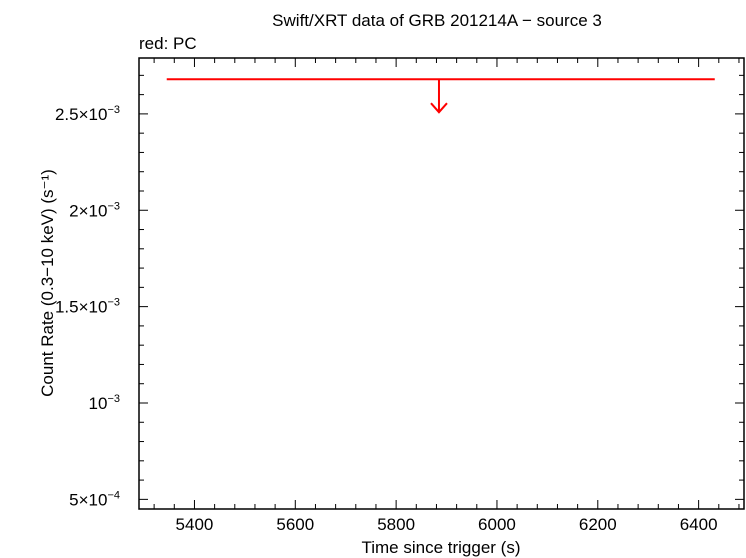 The image size is (746, 558). I want to click on upper-limit-arrow-head, so click(439, 108).